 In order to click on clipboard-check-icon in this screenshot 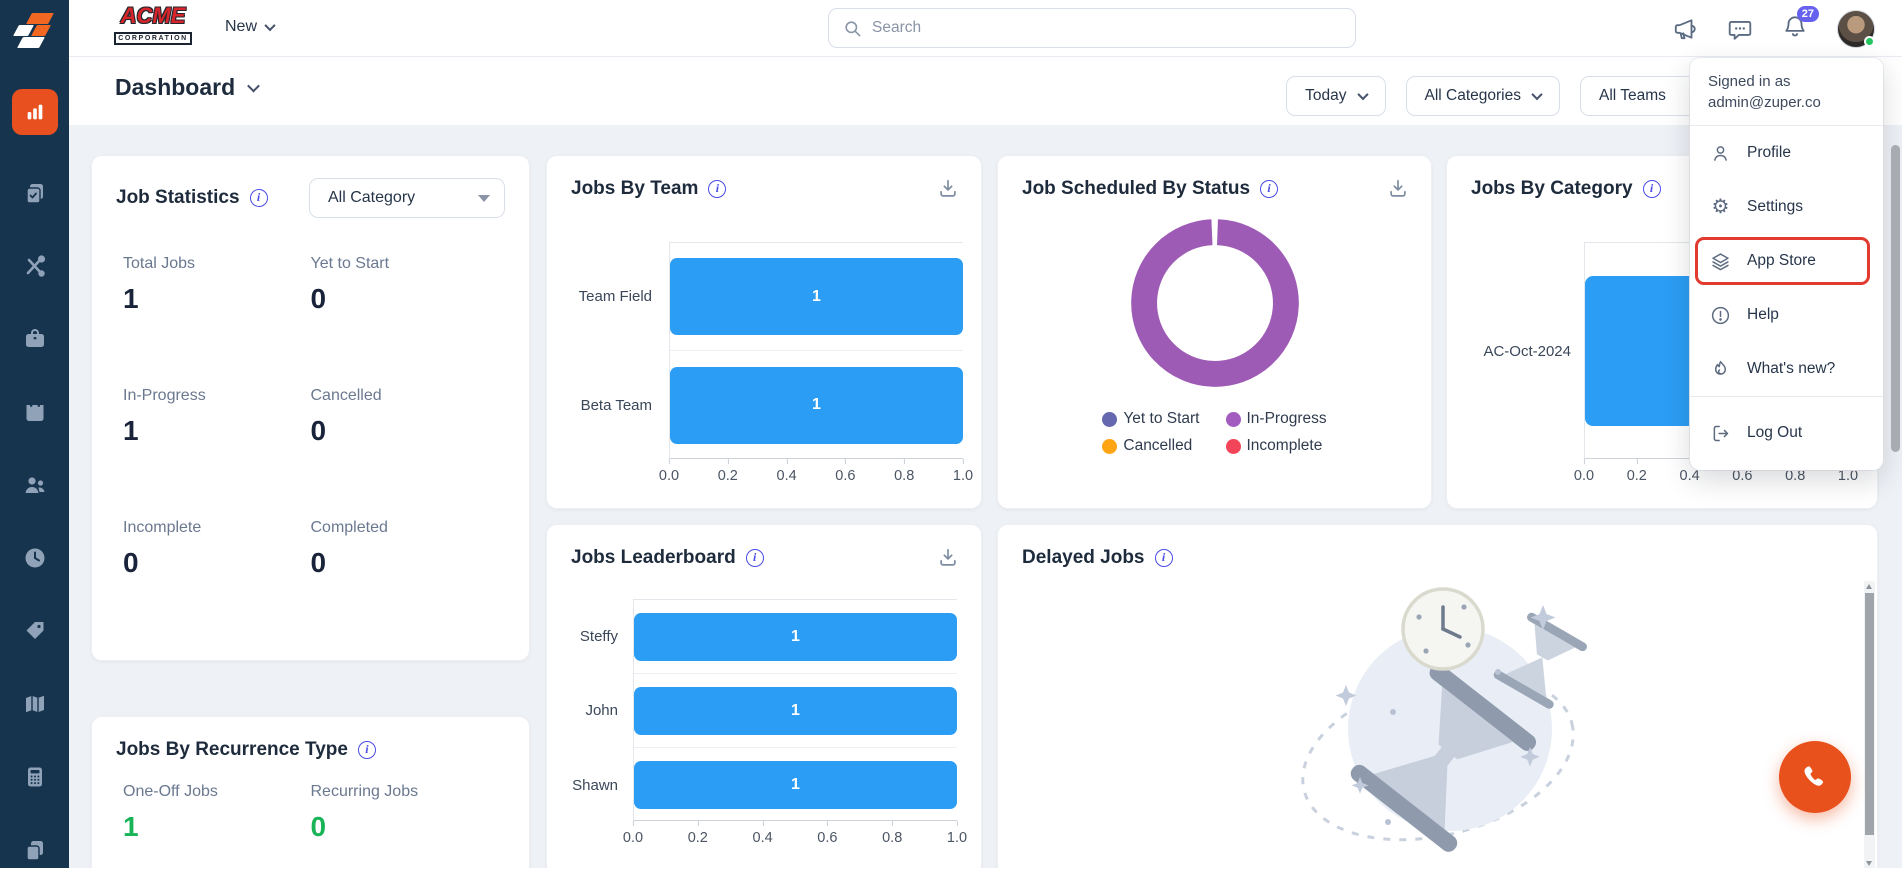, I will do `click(34, 194)`.